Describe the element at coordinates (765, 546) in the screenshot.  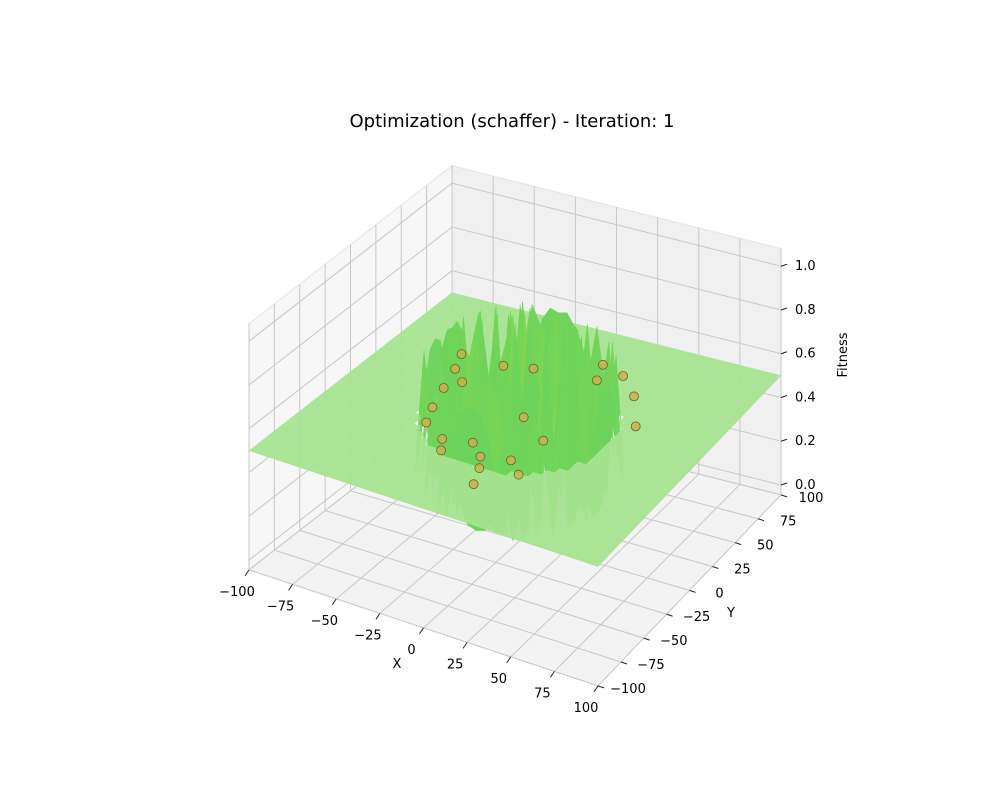
I see `y-tick-label: 50` at that location.